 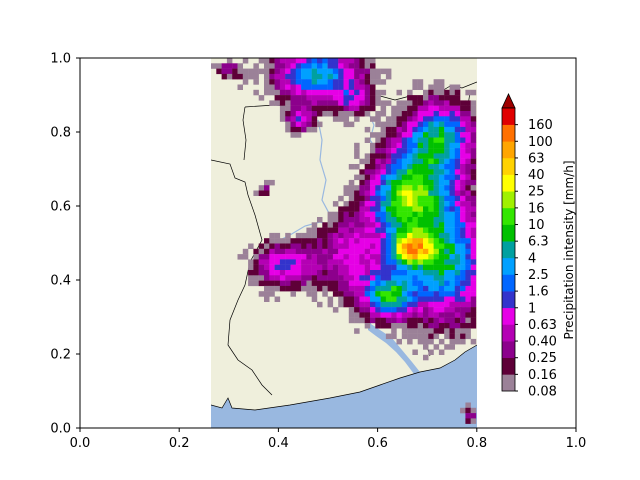 What do you see at coordinates (328, 439) in the screenshot?
I see `x-axis: 0.0 0.2 0.4 0.6 0.8 1.0` at bounding box center [328, 439].